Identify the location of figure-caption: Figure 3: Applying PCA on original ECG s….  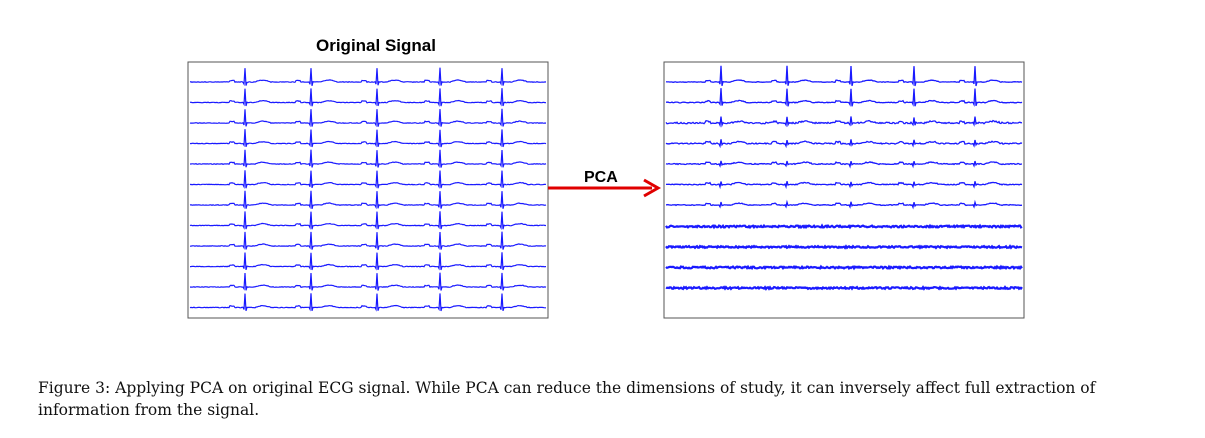
(567, 399).